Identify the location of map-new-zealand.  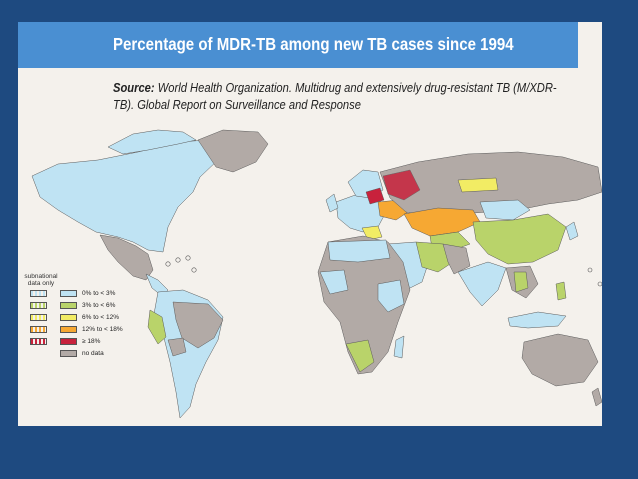
(596, 397).